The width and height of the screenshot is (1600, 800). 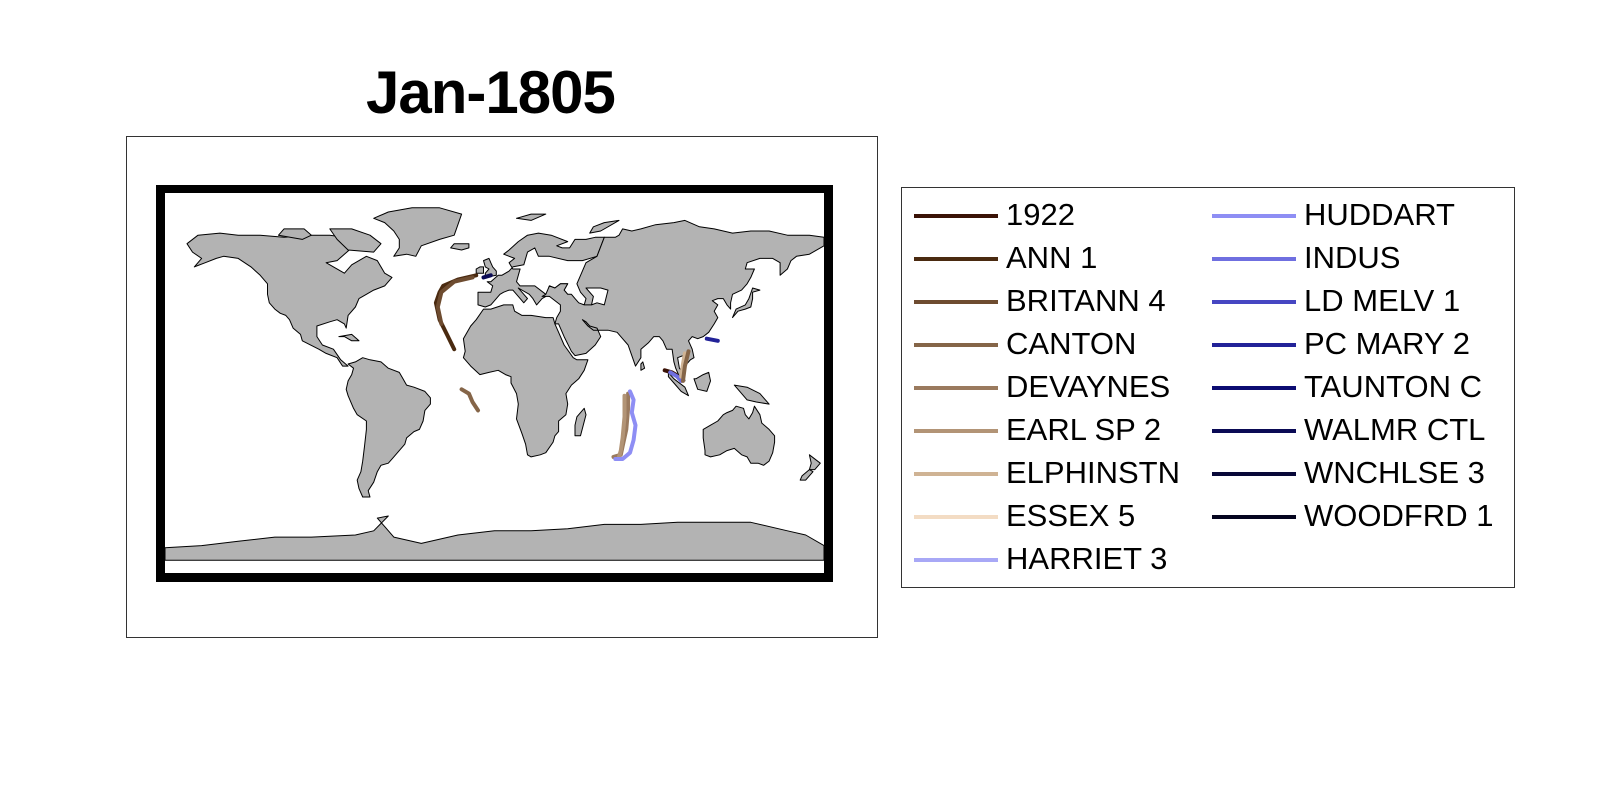 I want to click on legend-label: PC MARY 2, so click(x=1387, y=343).